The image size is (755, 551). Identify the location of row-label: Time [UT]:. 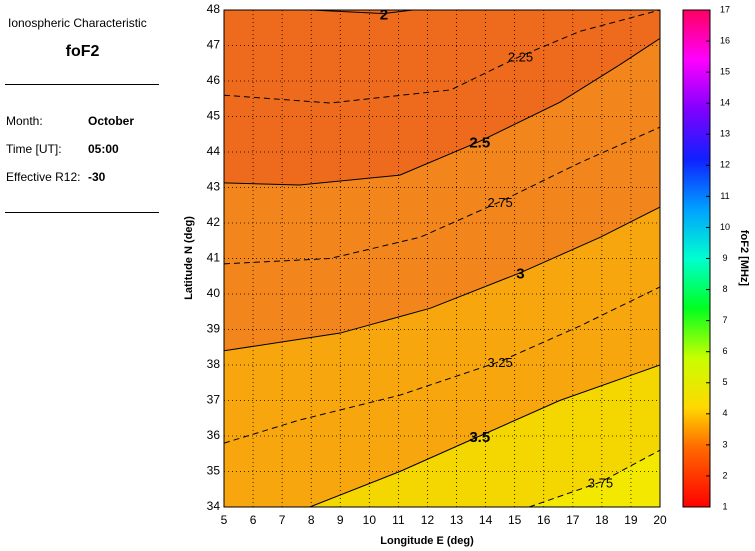
(34, 149).